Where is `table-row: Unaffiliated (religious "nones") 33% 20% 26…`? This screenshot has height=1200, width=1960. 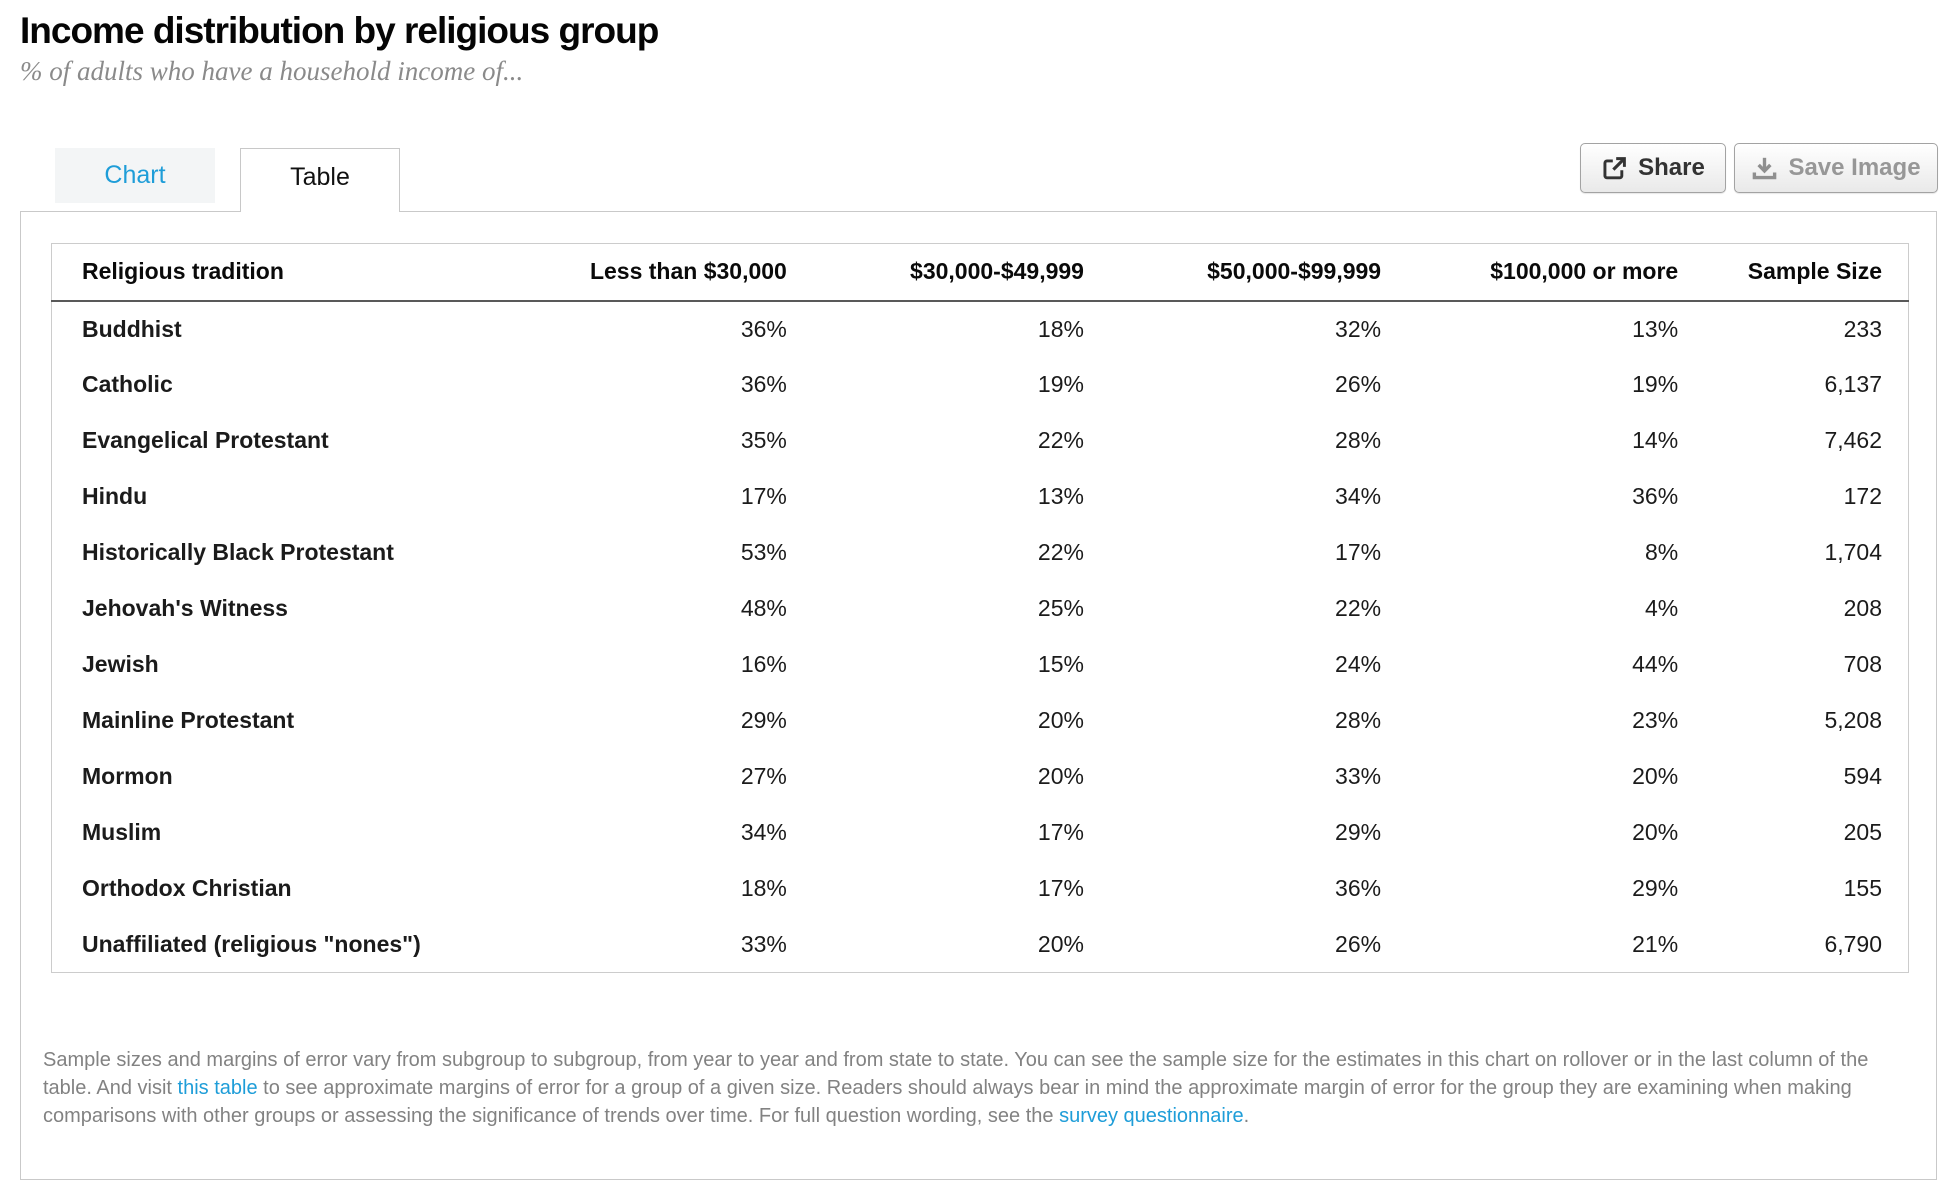
table-row: Unaffiliated (religious "nones") 33% 20% 26… is located at coordinates (980, 945).